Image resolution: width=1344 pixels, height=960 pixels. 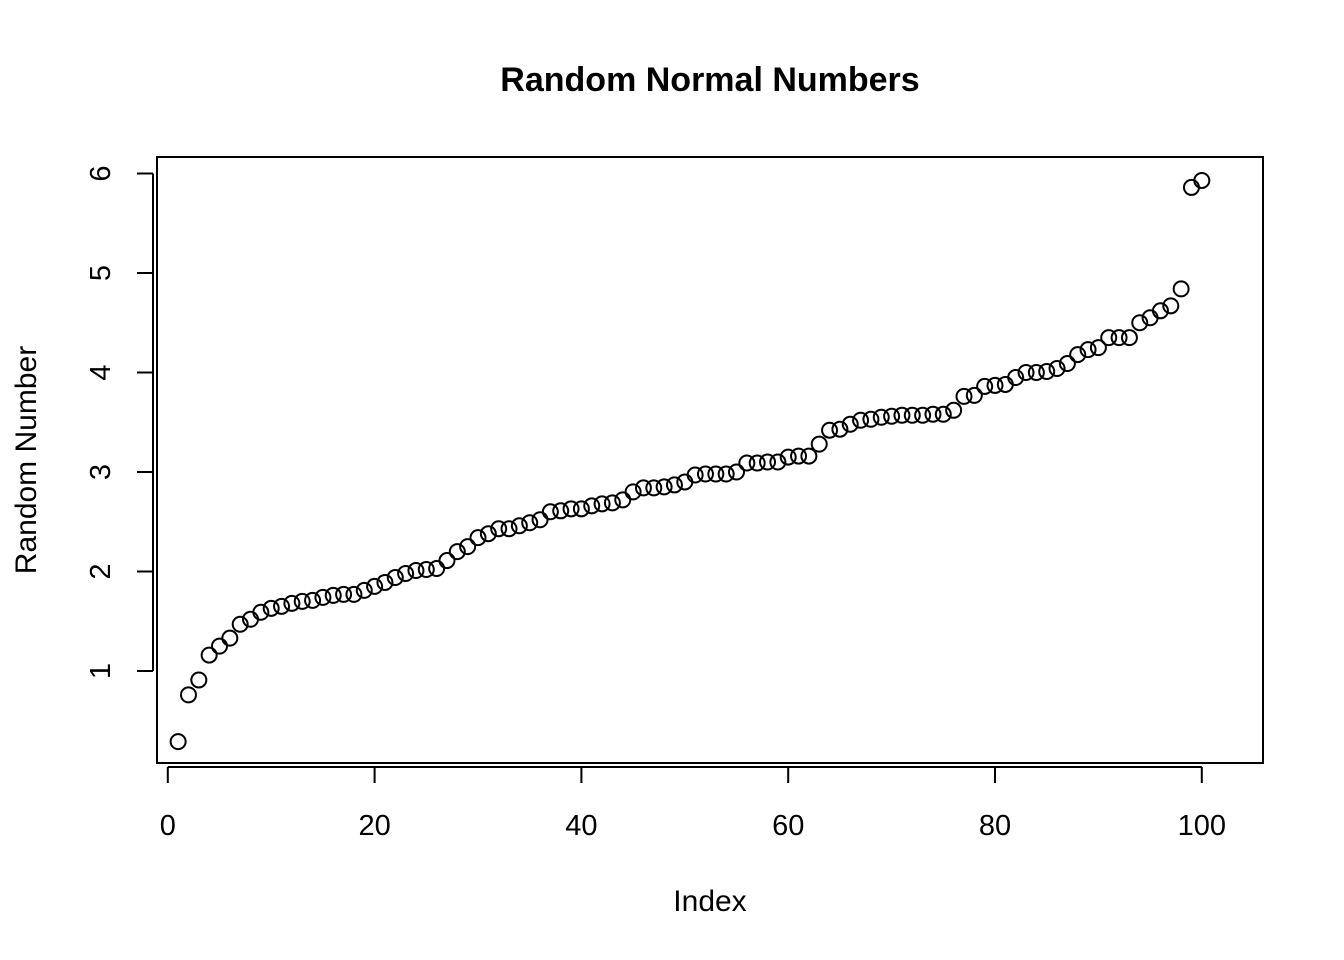 I want to click on x-tick-label: 0, so click(x=168, y=826).